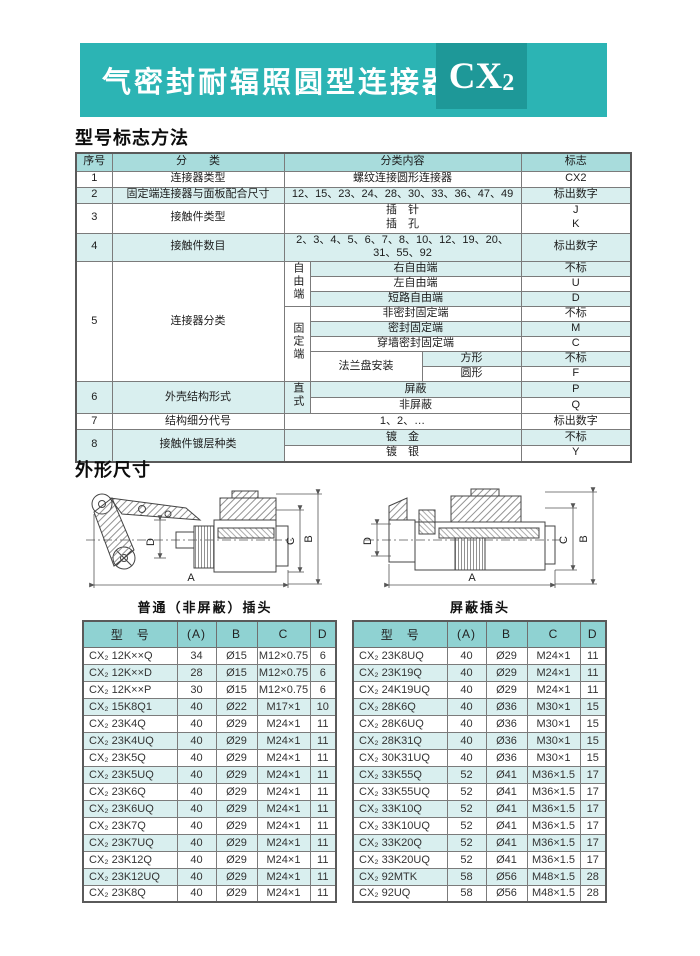 This screenshot has height=956, width=700. Describe the element at coordinates (576, 453) in the screenshot. I see `r8-sub2-mark: Y` at that location.